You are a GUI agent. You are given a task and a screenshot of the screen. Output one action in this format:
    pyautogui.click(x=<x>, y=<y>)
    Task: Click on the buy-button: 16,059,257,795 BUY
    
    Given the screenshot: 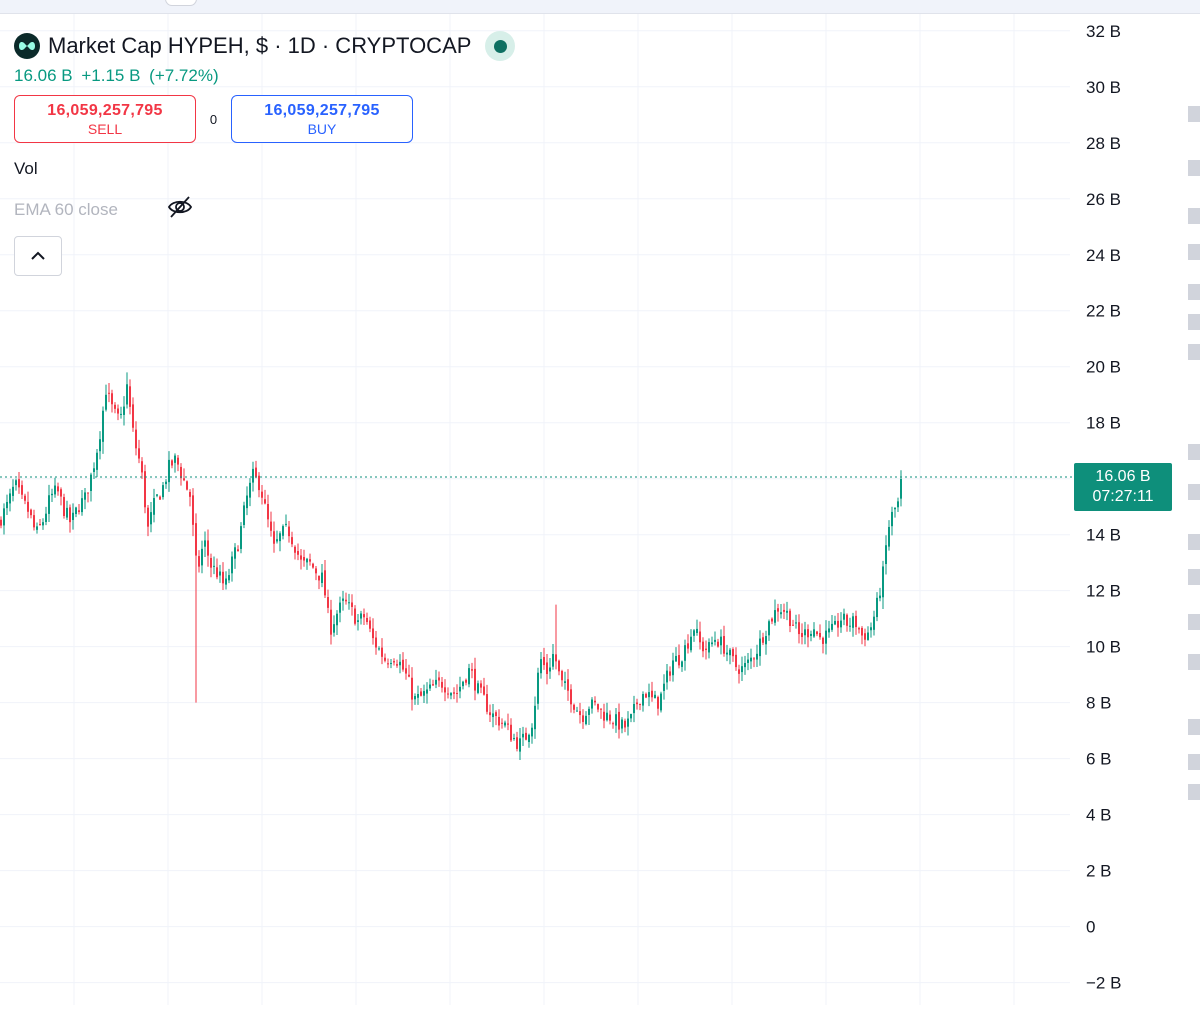 What is the action you would take?
    pyautogui.click(x=322, y=119)
    